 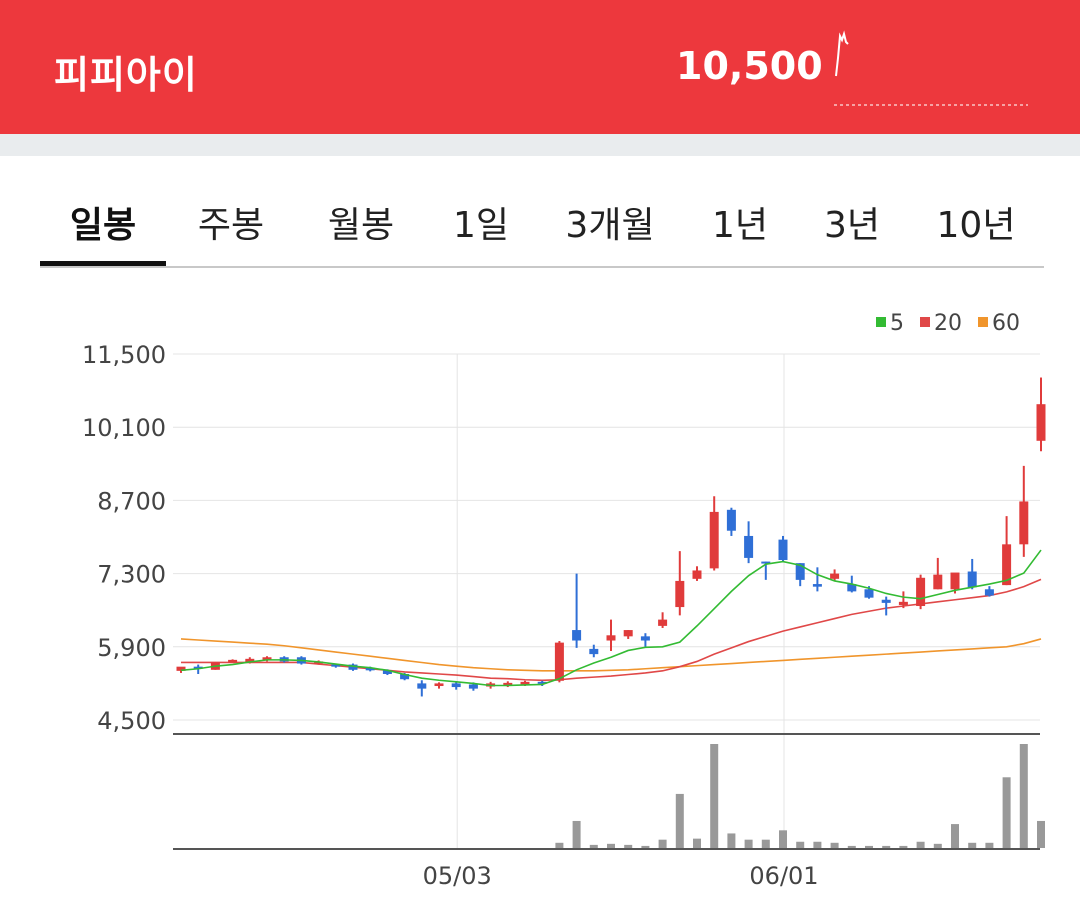 I want to click on ma5-line, so click(x=611, y=618).